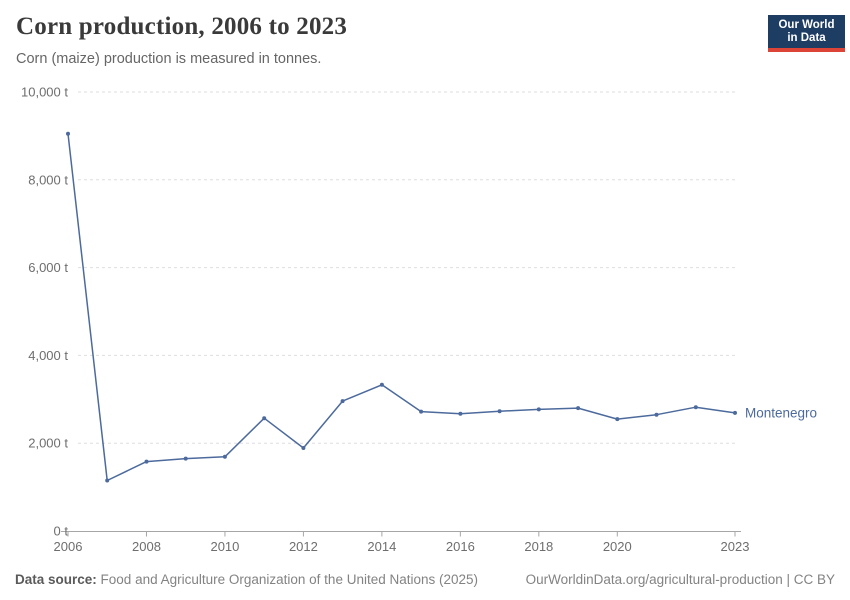 The height and width of the screenshot is (600, 850). I want to click on x-tick-label: 2012, so click(303, 546).